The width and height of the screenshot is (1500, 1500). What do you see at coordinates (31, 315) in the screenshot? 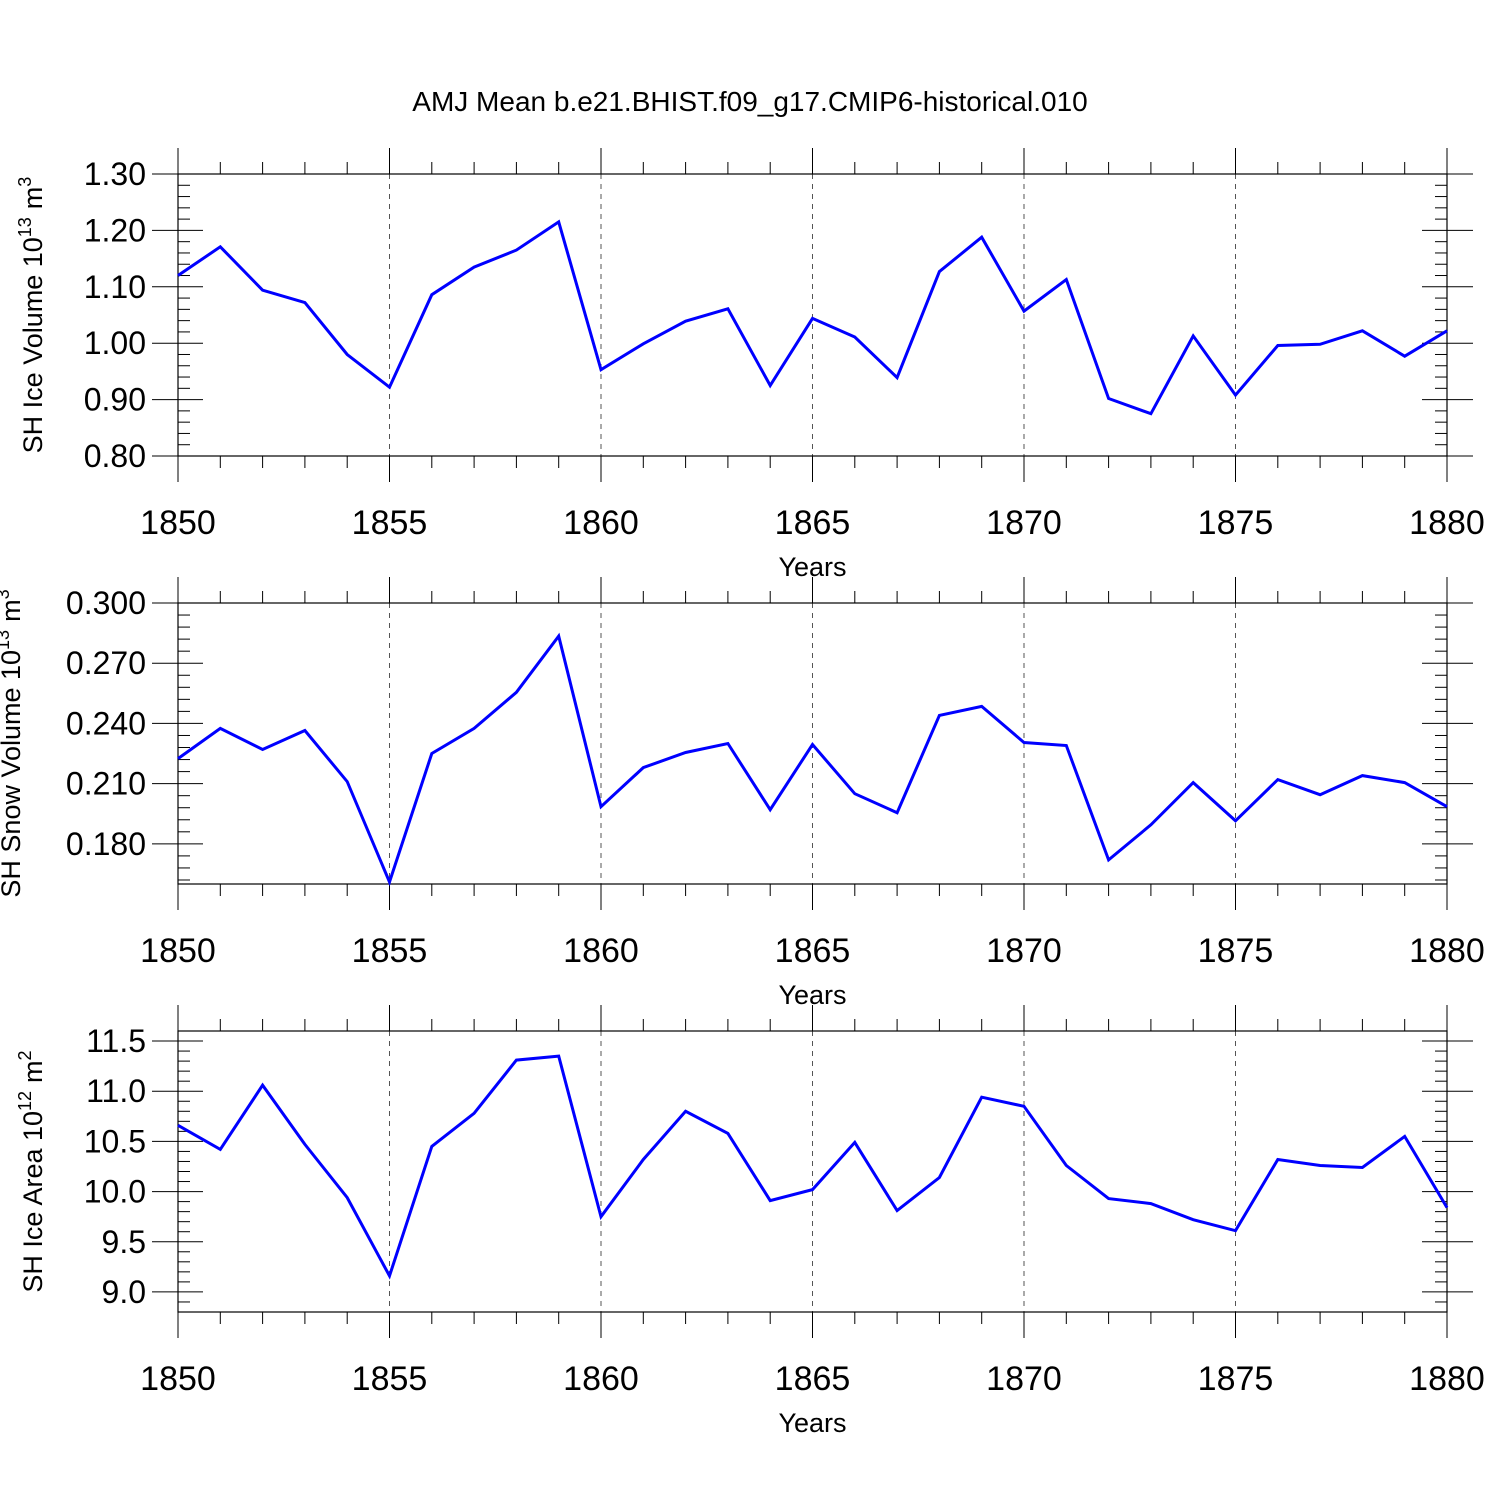
I see `y-axis-title: SH Ice Volume 1013m3` at bounding box center [31, 315].